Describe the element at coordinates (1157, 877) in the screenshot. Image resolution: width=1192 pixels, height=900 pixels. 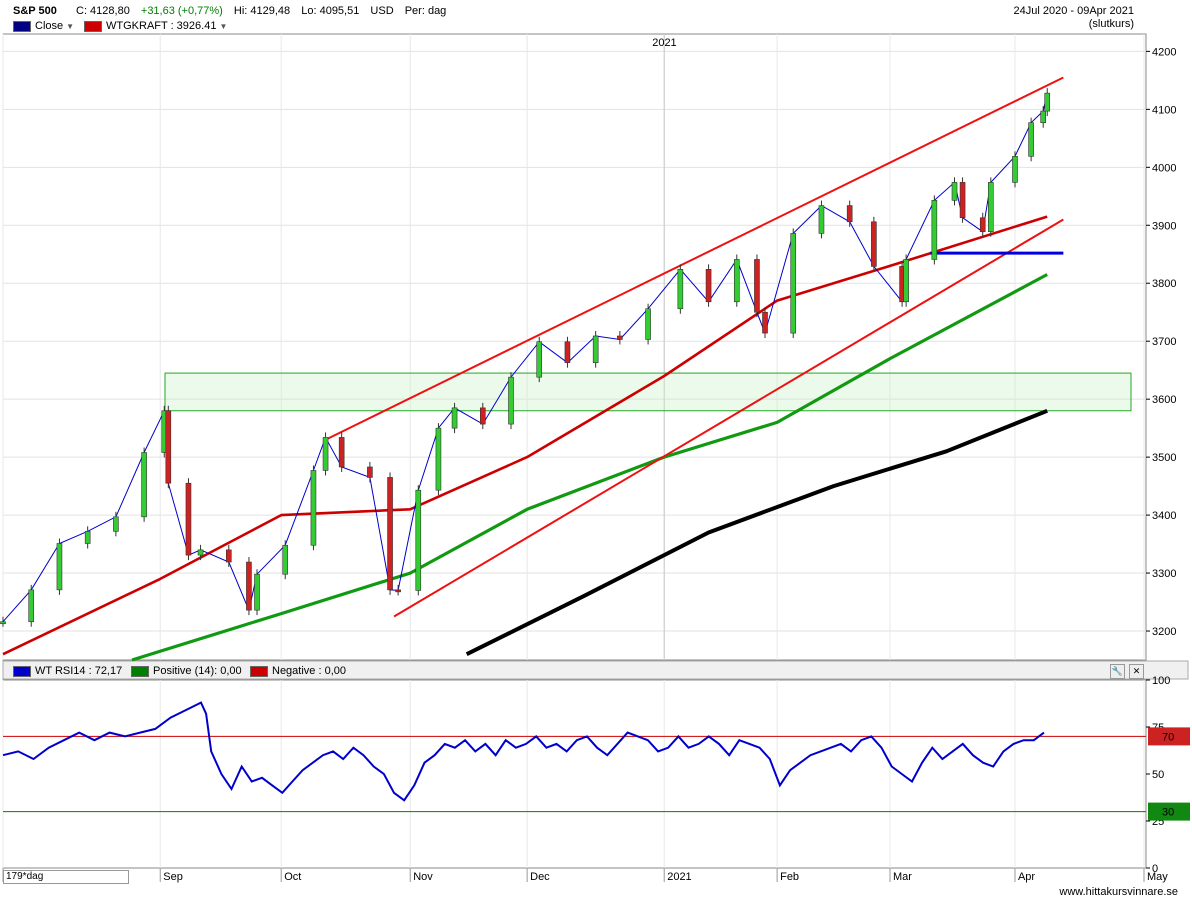
I see `month-label: May` at that location.